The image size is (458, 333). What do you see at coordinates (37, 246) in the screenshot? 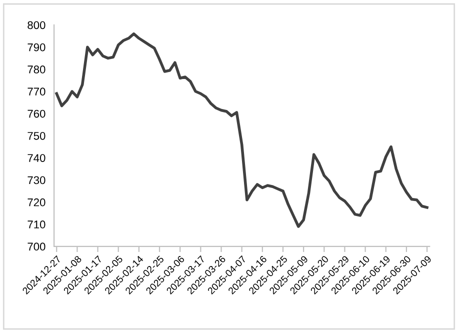
I see `y-tick-label: 700` at bounding box center [37, 246].